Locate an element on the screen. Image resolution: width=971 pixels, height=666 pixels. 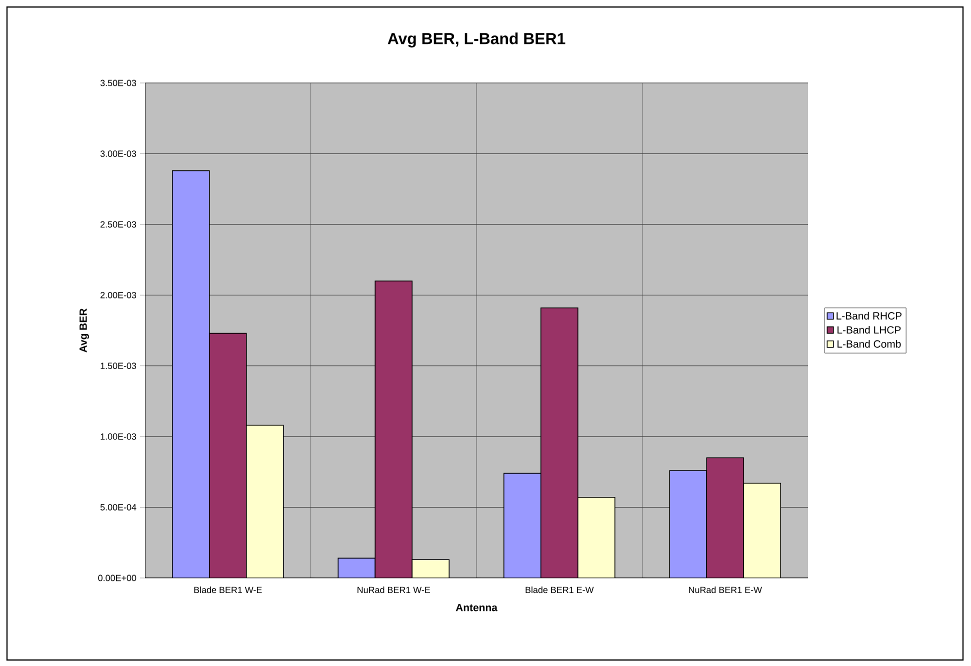
x-tick-label: NuRad BER1 W-E is located at coordinates (394, 590).